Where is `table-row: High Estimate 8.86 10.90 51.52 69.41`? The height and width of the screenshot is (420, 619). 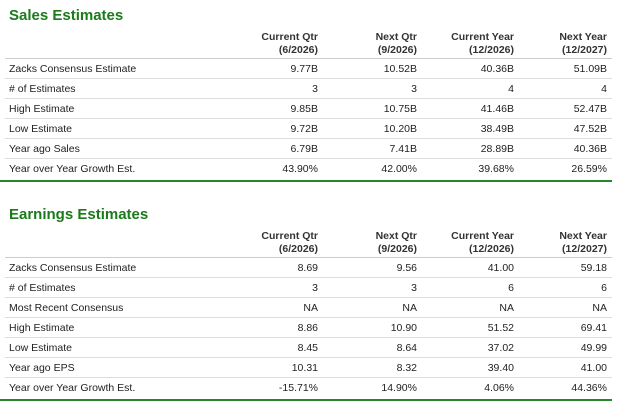 table-row: High Estimate 8.86 10.90 51.52 69.41 is located at coordinates (308, 328).